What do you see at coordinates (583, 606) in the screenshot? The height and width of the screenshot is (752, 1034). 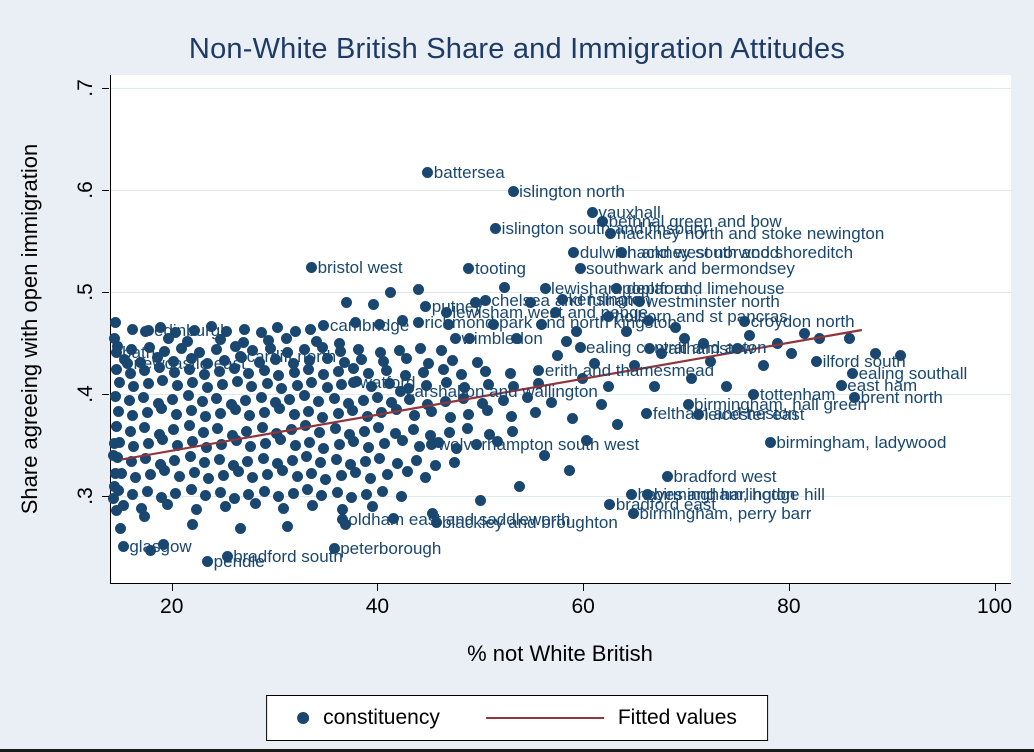 I see `x-tick-label: 60` at bounding box center [583, 606].